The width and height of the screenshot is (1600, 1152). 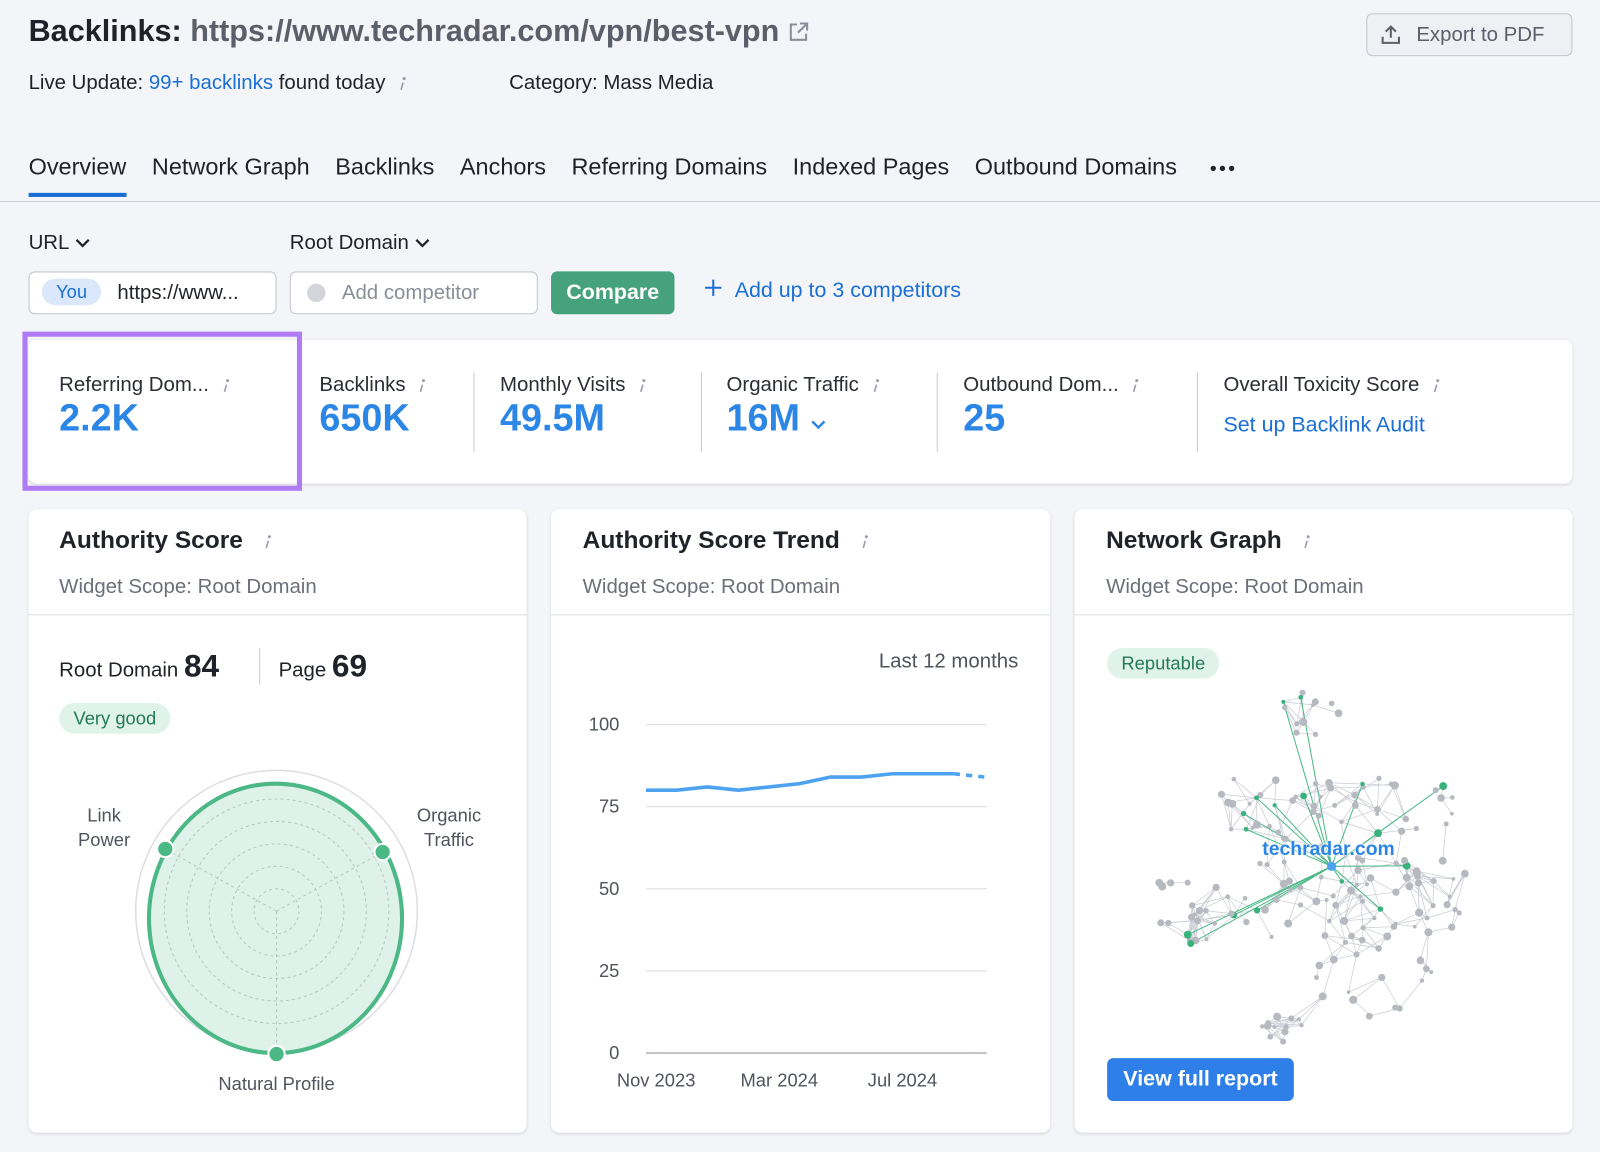 I want to click on graph-edges, so click(x=1312, y=867).